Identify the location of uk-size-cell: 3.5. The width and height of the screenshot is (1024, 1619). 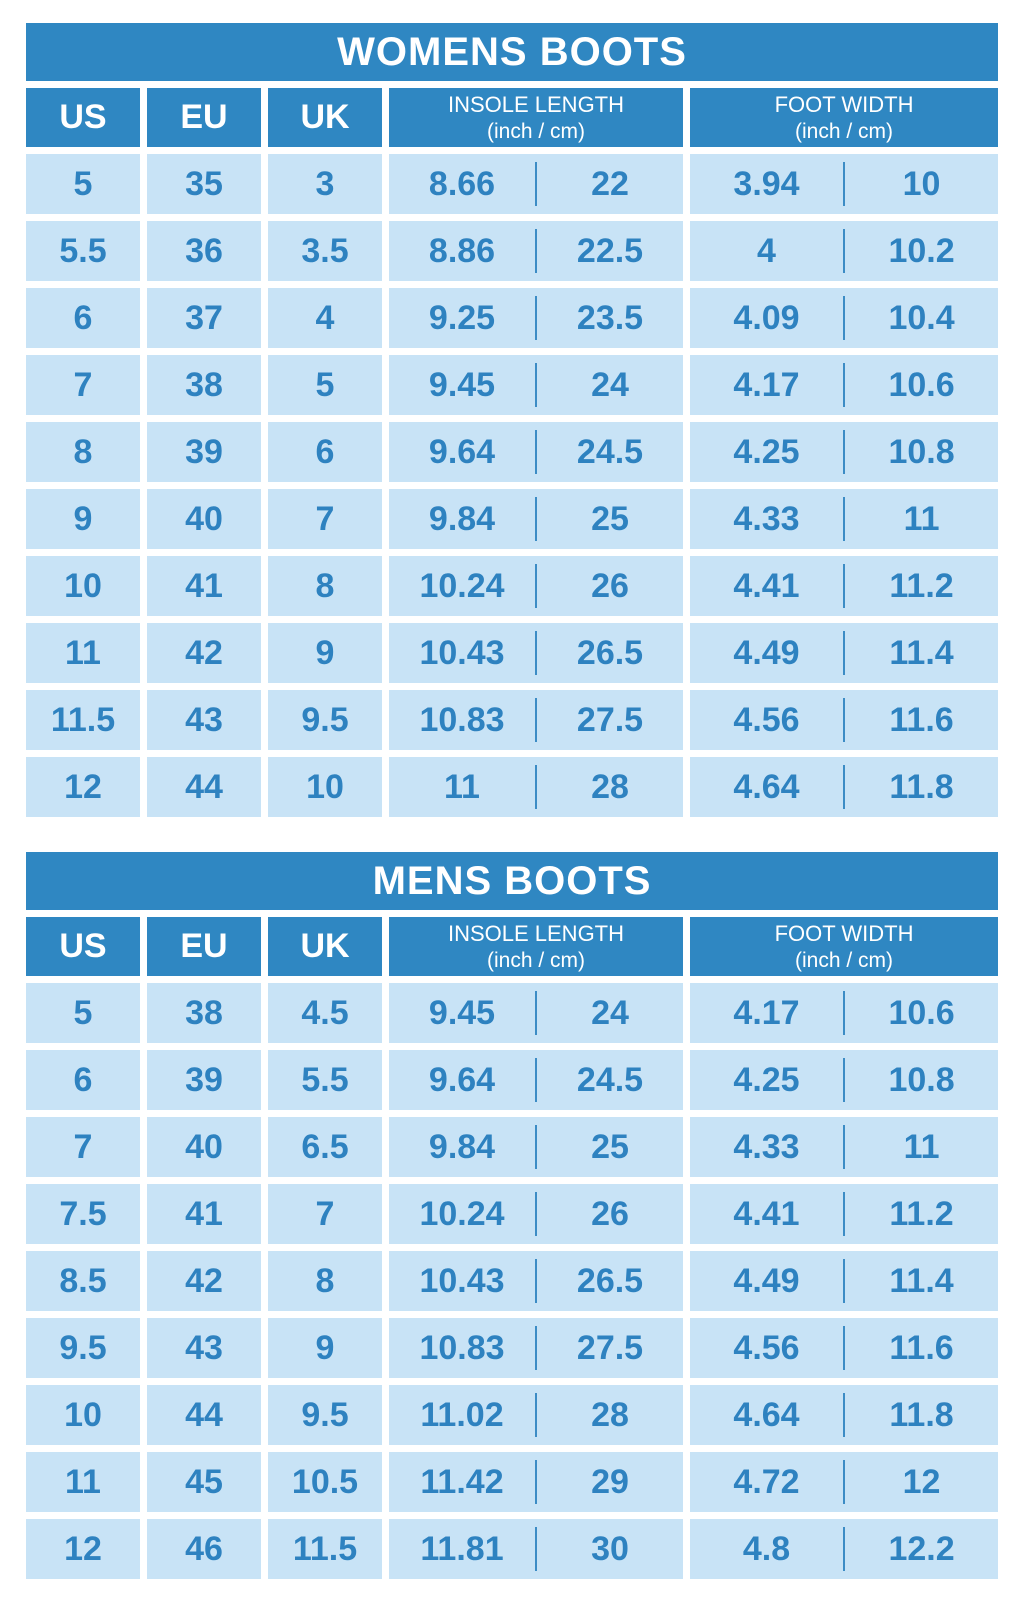
(325, 251).